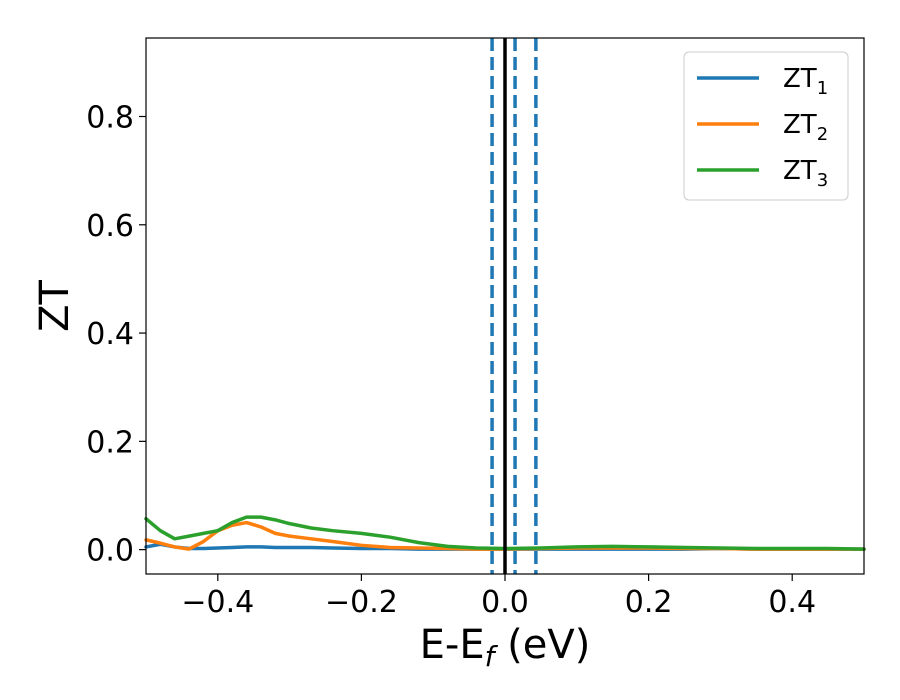  What do you see at coordinates (649, 602) in the screenshot?
I see `x-tick-label: 0.2` at bounding box center [649, 602].